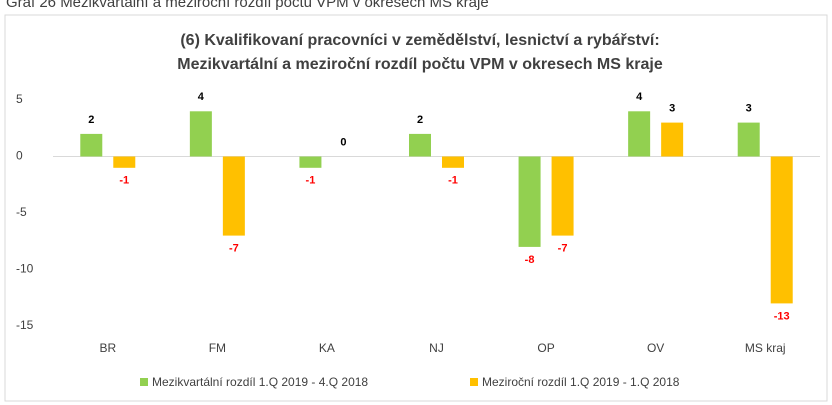  What do you see at coordinates (530, 260) in the screenshot?
I see `data-label: -8` at bounding box center [530, 260].